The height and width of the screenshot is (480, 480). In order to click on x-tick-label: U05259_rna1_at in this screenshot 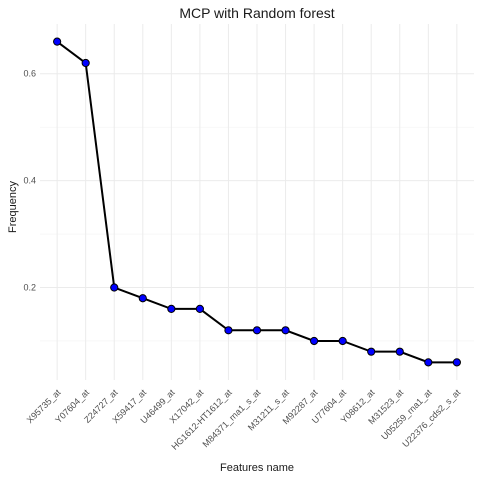, I will do `click(406, 414)`.